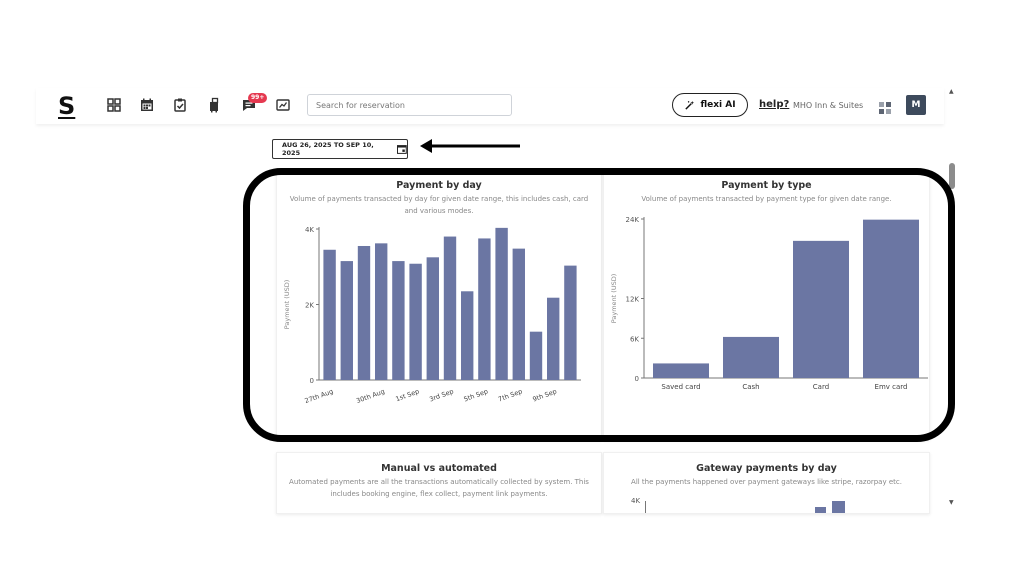  I want to click on scroll-down-icon: ▼, so click(951, 502).